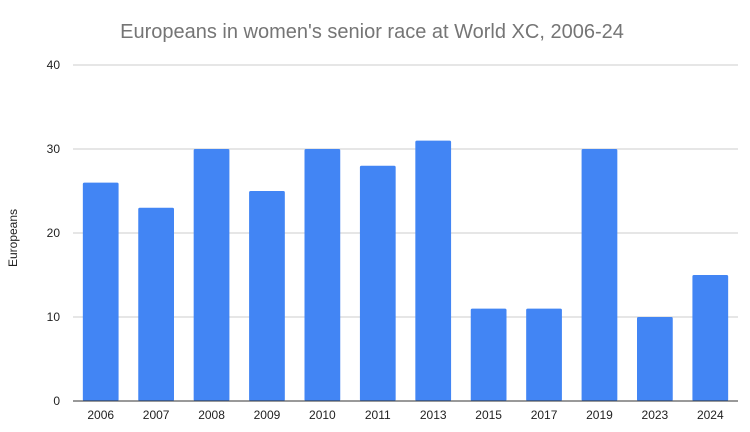 This screenshot has height=432, width=750. Describe the element at coordinates (267, 296) in the screenshot. I see `bar-2009` at that location.